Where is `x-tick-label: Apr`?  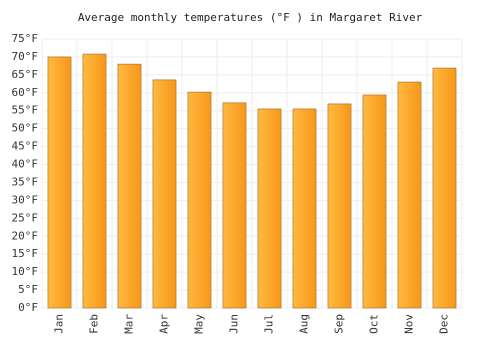 x-tick-label: Apr is located at coordinates (164, 324).